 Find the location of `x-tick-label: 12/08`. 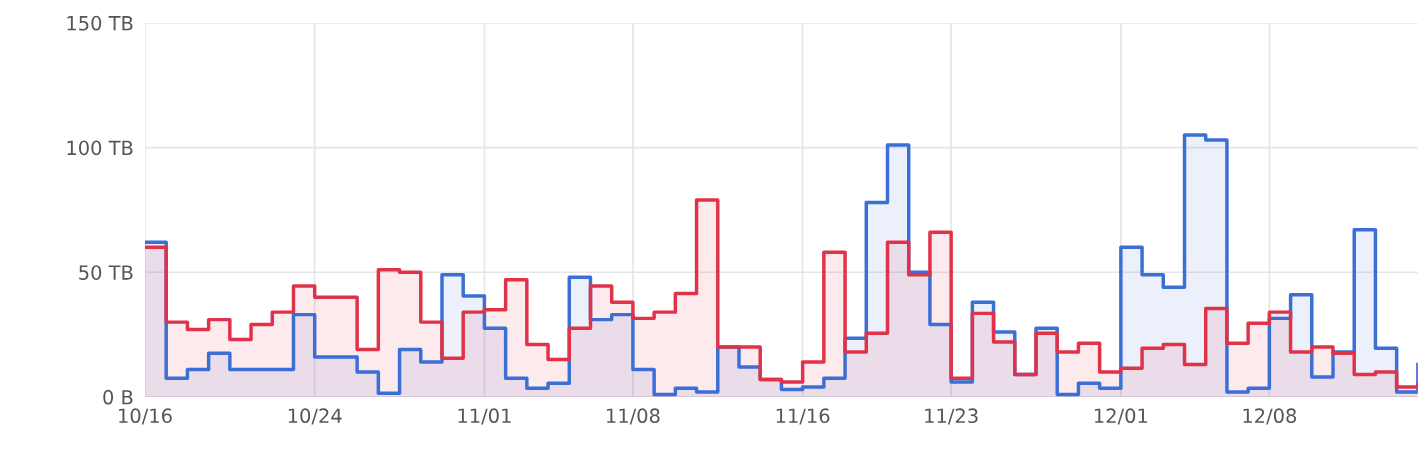

x-tick-label: 12/08 is located at coordinates (1270, 416).